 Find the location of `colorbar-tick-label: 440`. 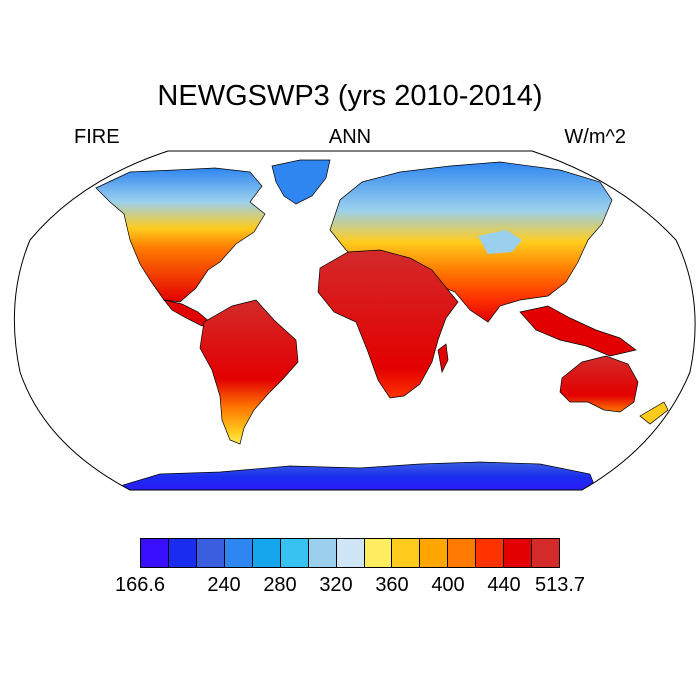

colorbar-tick-label: 440 is located at coordinates (504, 585).